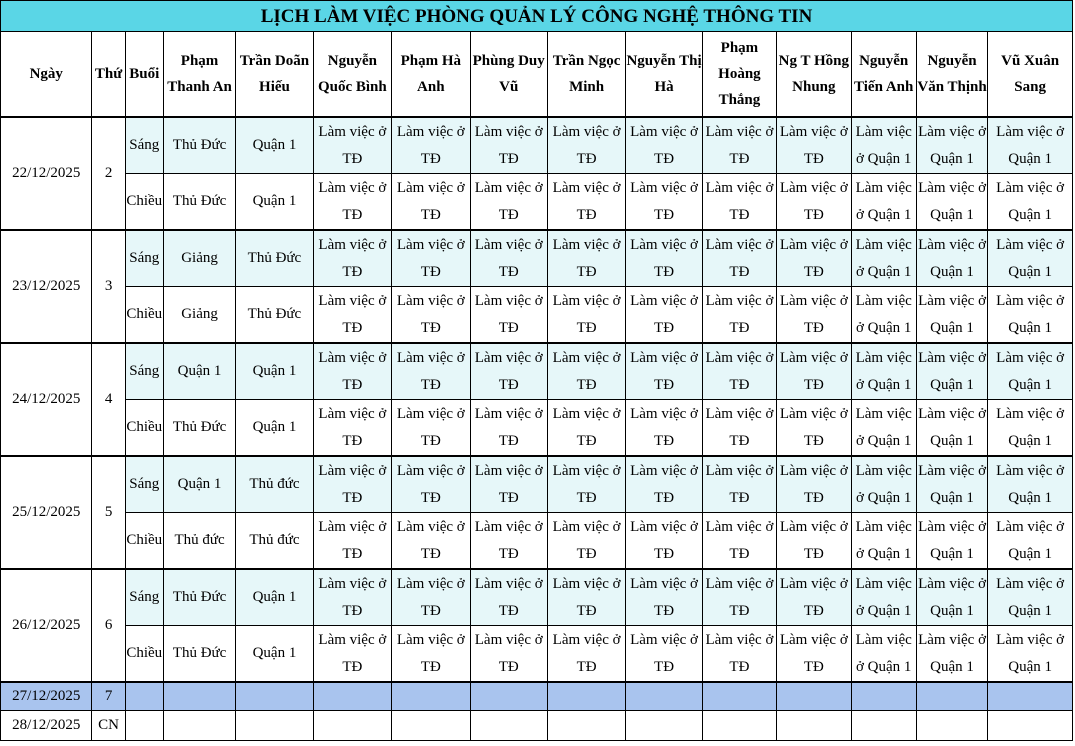 The height and width of the screenshot is (746, 1075). I want to click on header-staff: Phạm Hà Anh, so click(431, 74).